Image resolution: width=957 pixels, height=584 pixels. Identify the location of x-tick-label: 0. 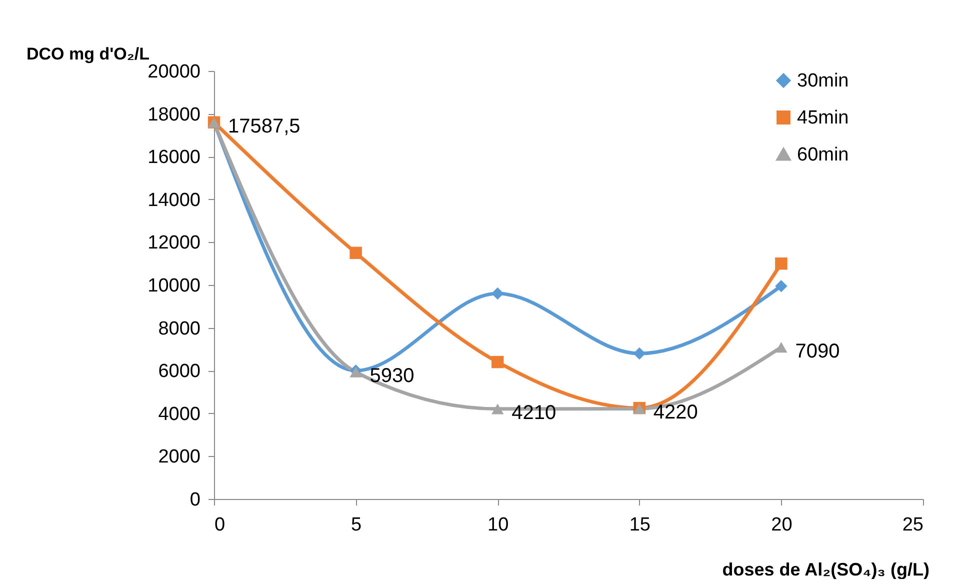
(220, 525).